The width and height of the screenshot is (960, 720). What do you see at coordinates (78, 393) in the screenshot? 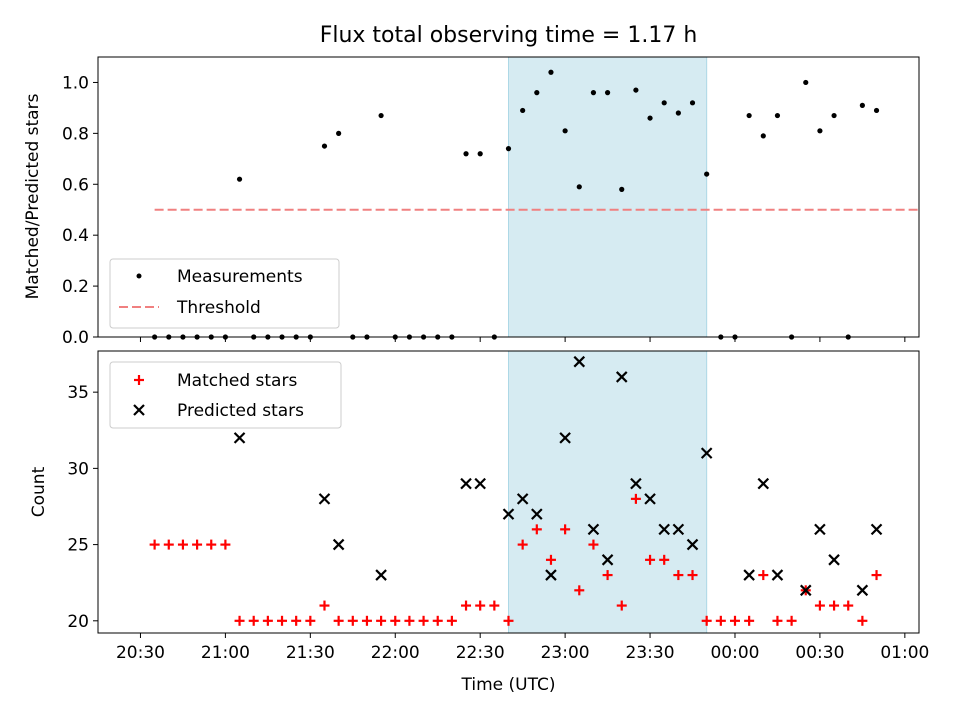
I see `bottom-y-tick-label: 35` at bounding box center [78, 393].